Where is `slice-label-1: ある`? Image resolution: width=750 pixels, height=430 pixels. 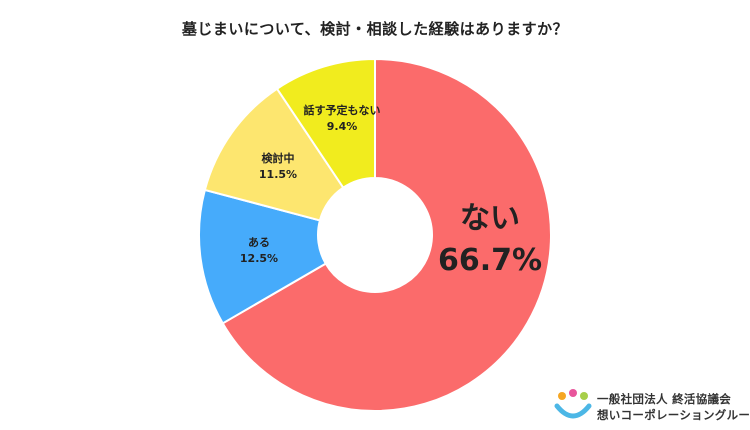 slice-label-1: ある is located at coordinates (259, 242).